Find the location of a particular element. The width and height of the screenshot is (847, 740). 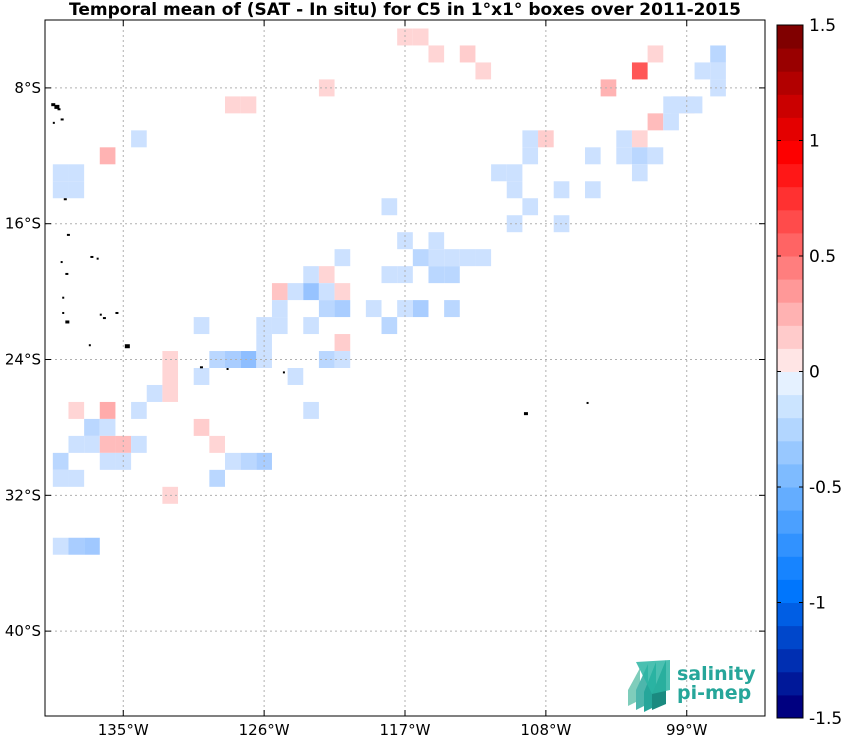

y-tick-label: 16°S is located at coordinates (23, 224).